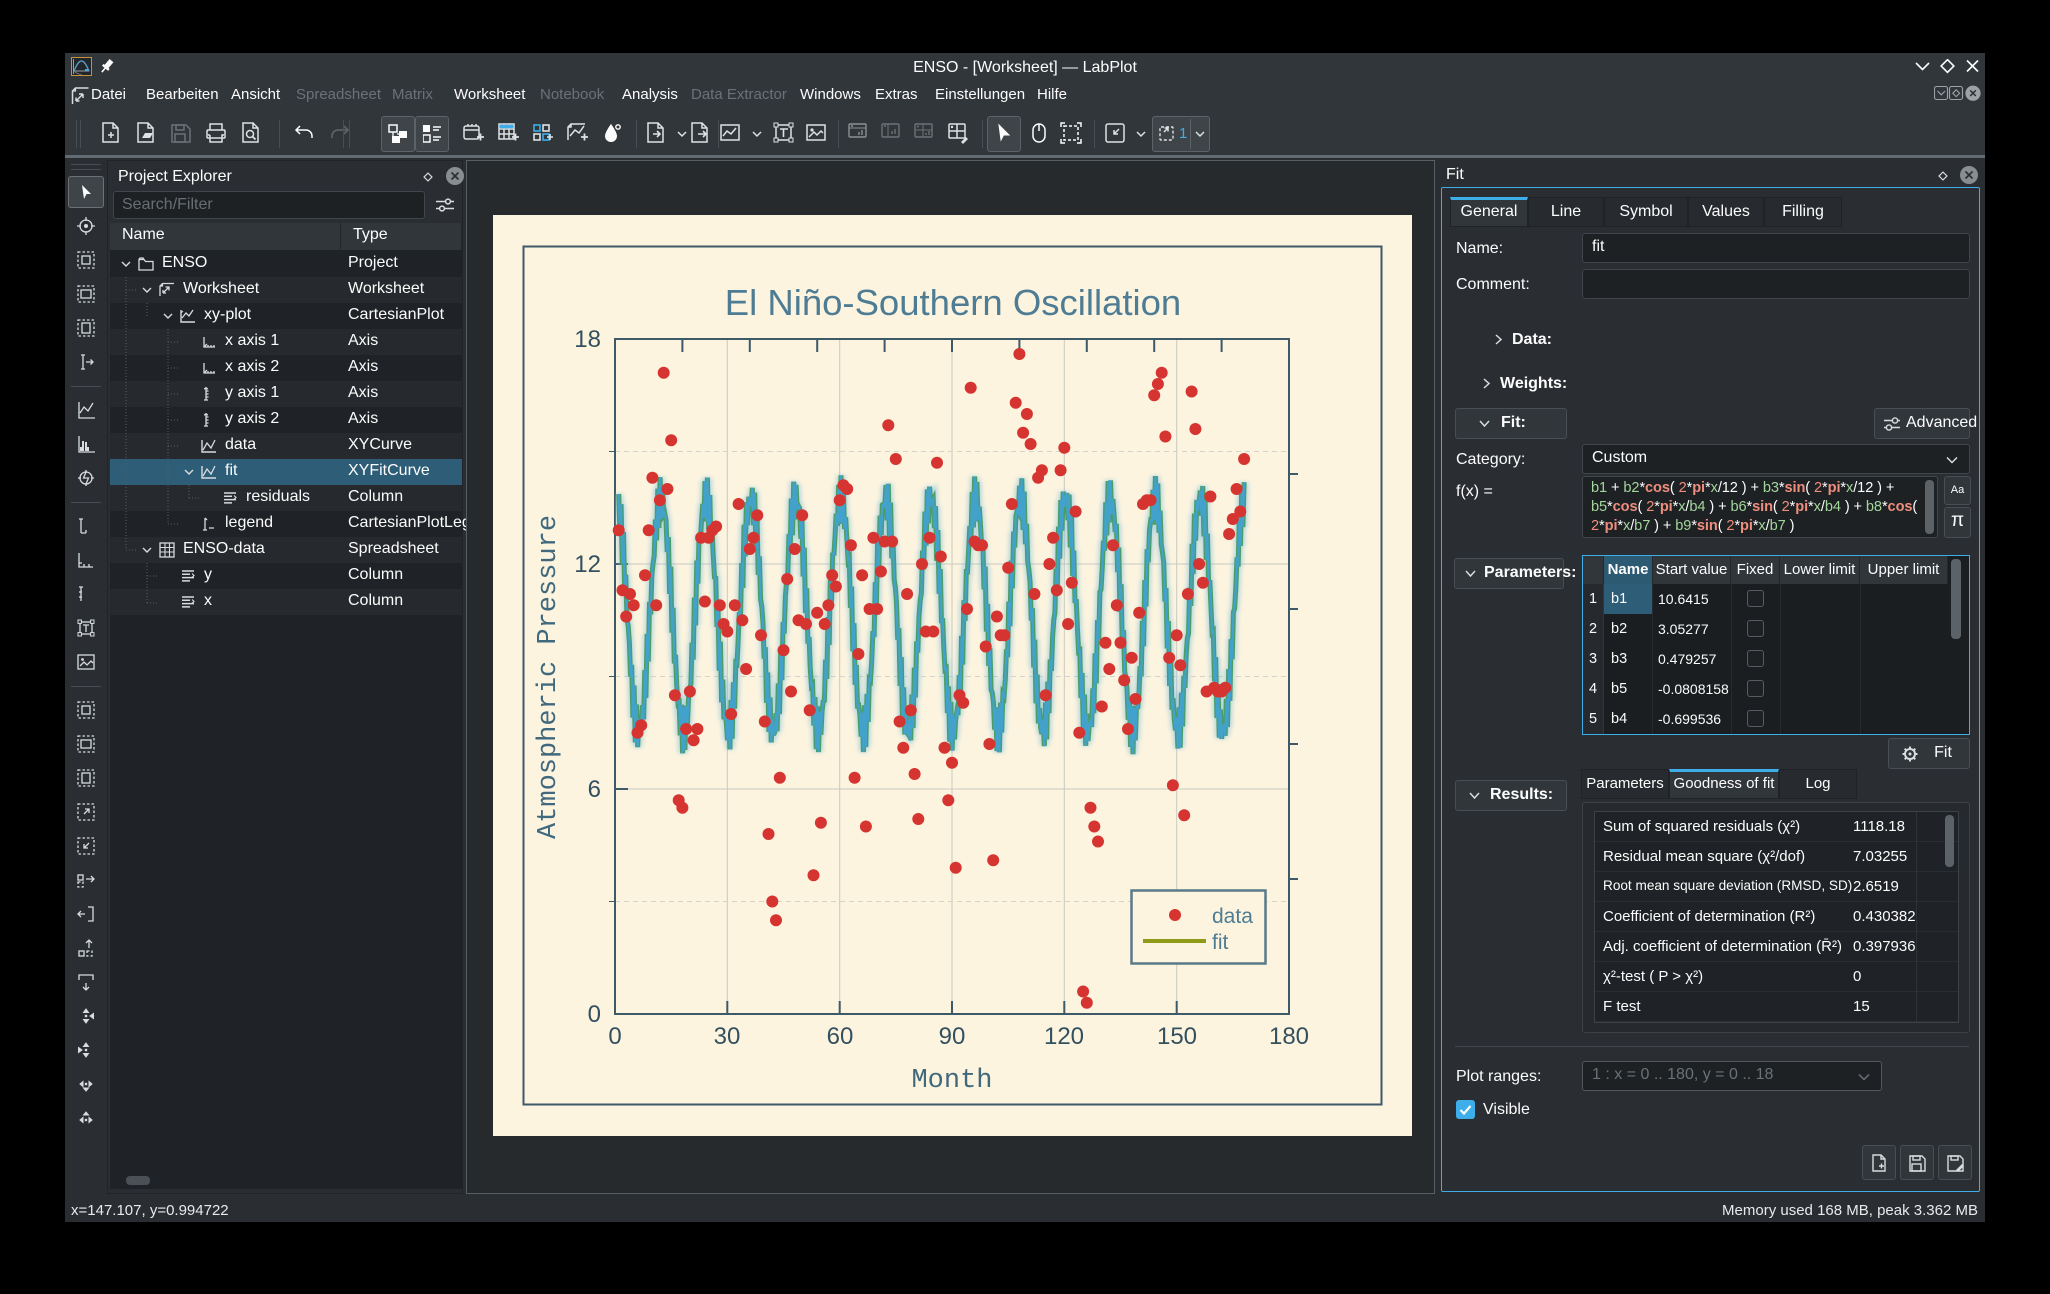 The width and height of the screenshot is (2050, 1294). I want to click on svg-text: 6, so click(594, 789).